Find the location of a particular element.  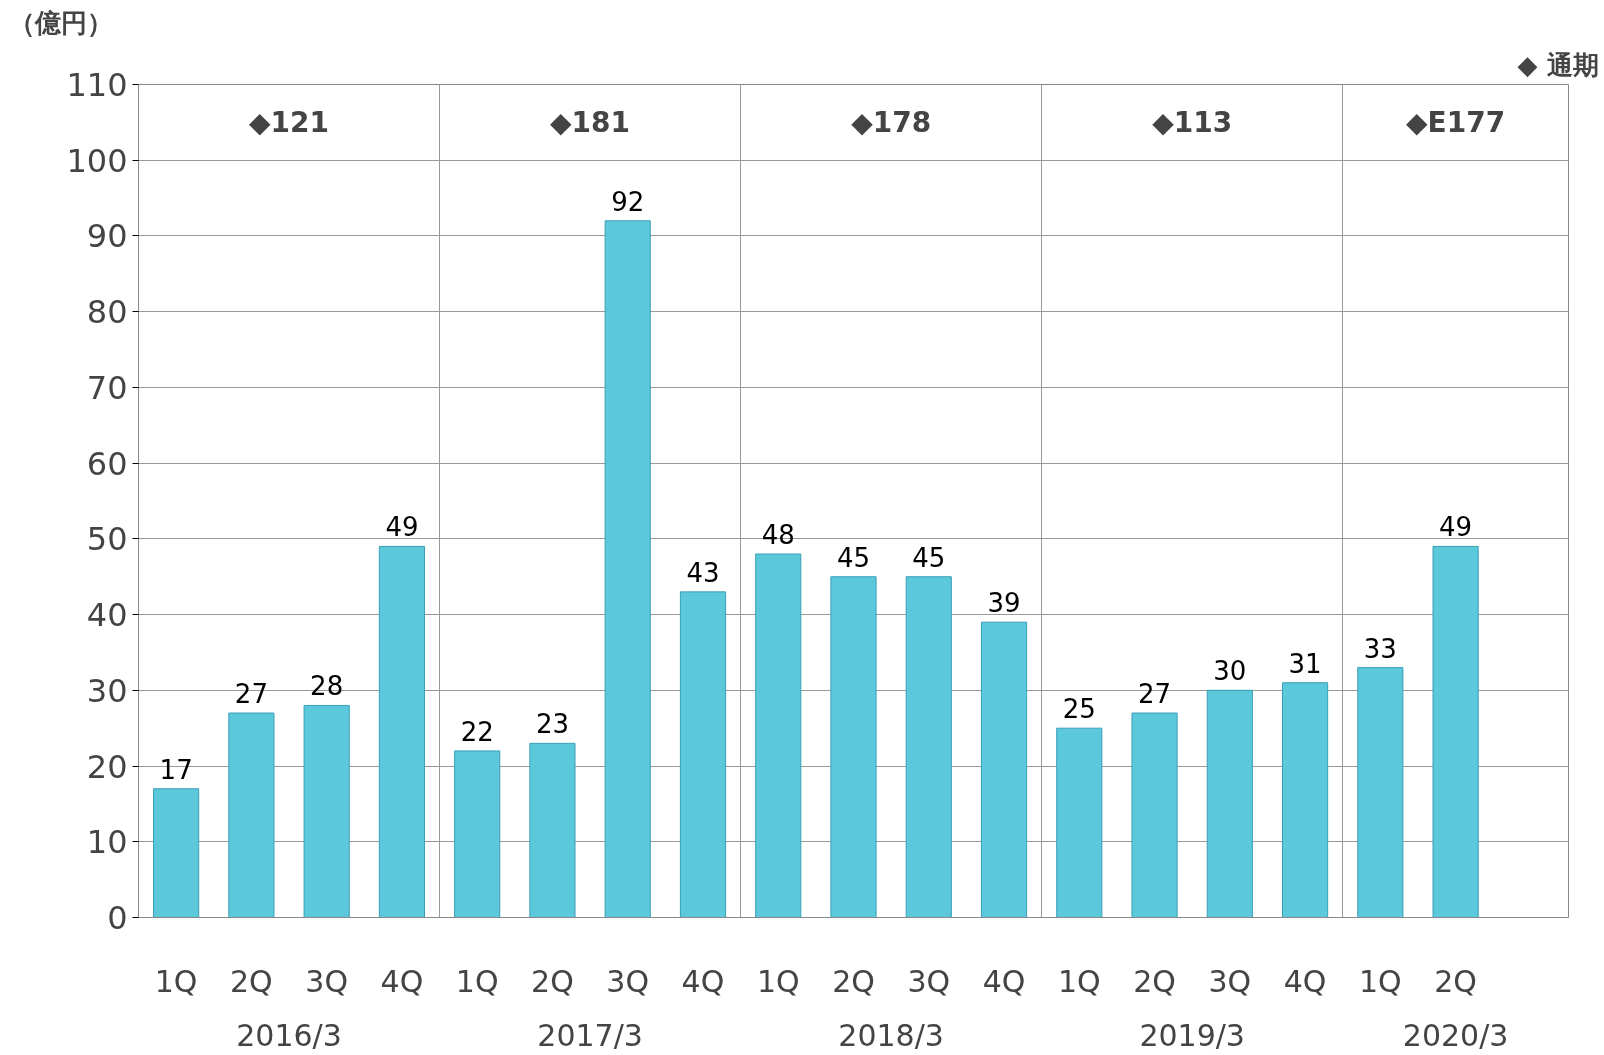

y-tick-label: 0 is located at coordinates (117, 918).